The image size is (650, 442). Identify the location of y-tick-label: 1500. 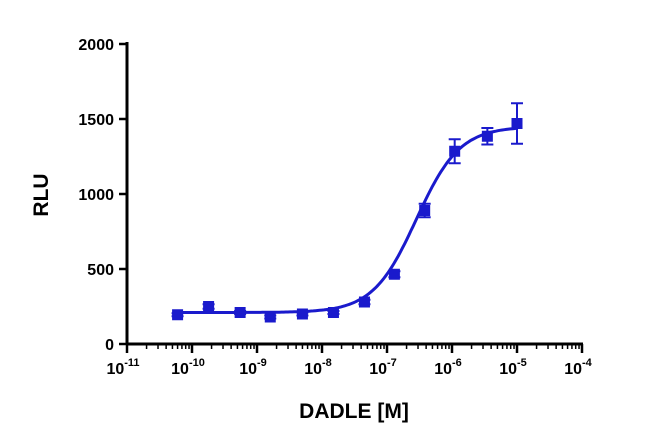
(96, 120).